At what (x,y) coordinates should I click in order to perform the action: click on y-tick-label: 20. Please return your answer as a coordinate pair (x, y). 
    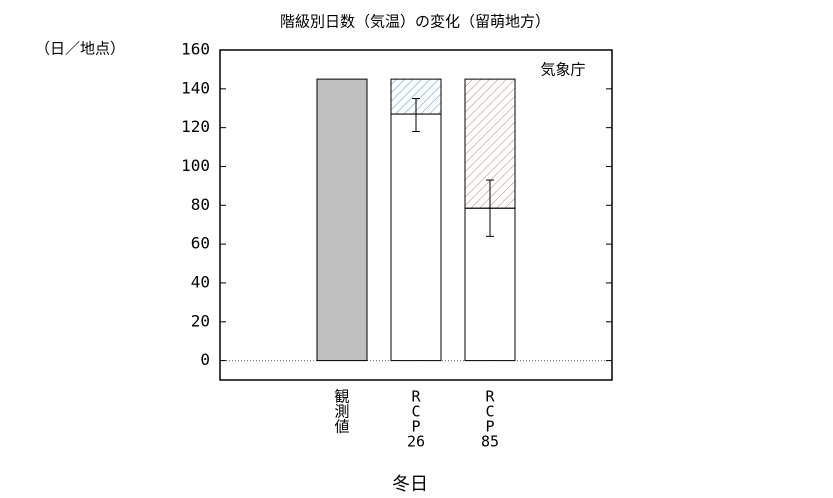
    Looking at the image, I should click on (200, 320).